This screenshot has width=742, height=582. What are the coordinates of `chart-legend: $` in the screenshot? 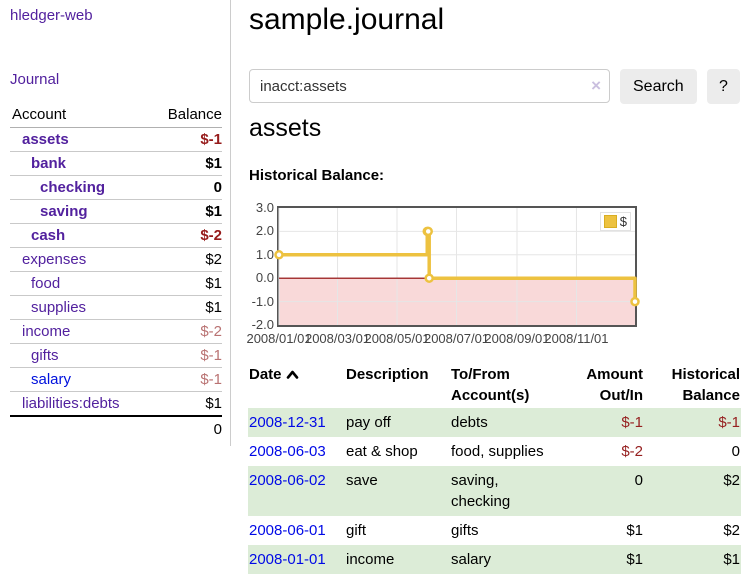 It's located at (615, 221).